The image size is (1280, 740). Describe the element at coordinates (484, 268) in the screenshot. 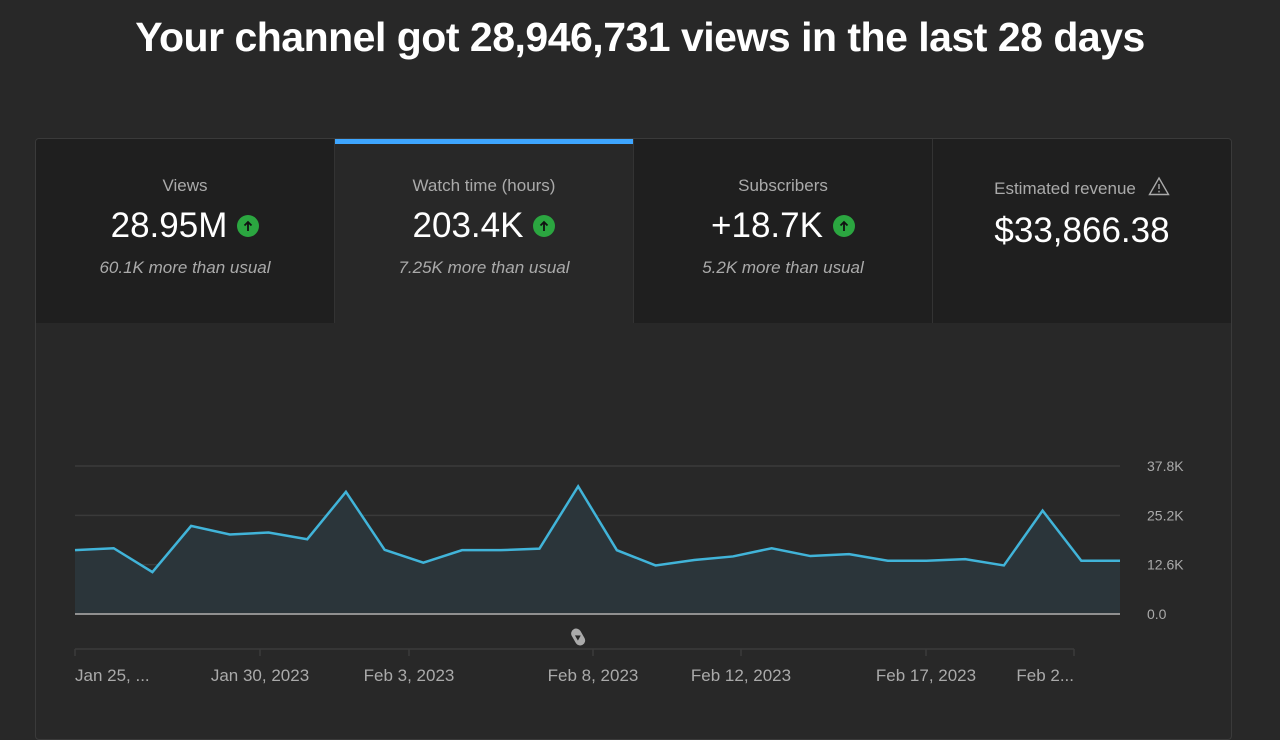

I see `tab-subtext: 7.25K more than usual` at that location.